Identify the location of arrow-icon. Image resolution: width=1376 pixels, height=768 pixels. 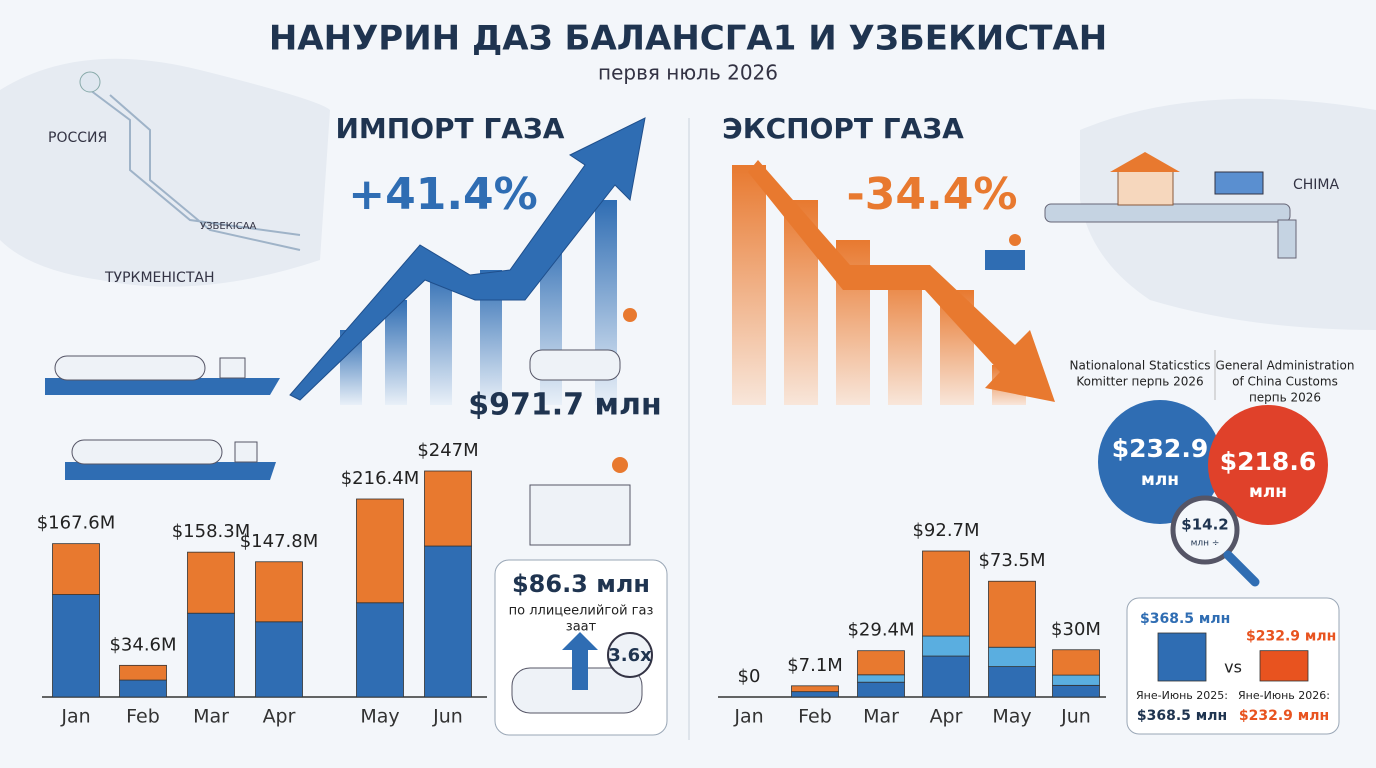
(580, 661).